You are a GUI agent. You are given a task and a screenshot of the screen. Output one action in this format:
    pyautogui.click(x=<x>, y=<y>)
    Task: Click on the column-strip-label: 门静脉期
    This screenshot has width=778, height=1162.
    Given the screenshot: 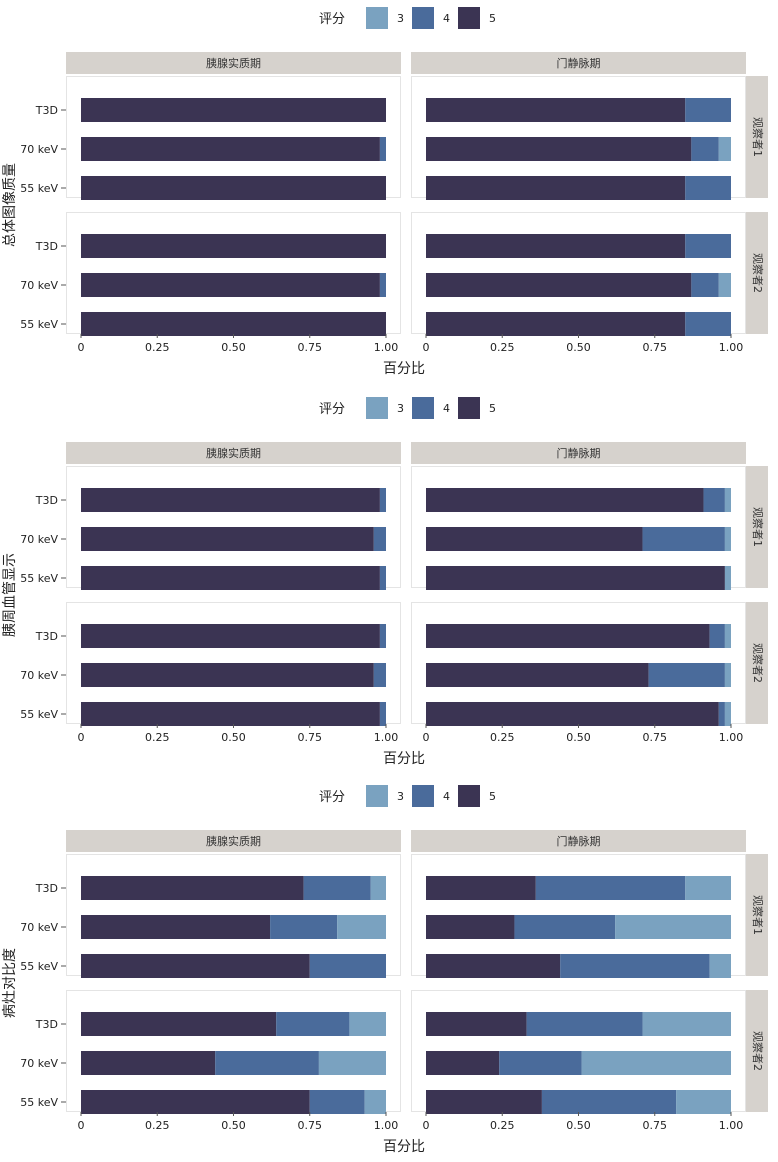 What is the action you would take?
    pyautogui.click(x=579, y=63)
    